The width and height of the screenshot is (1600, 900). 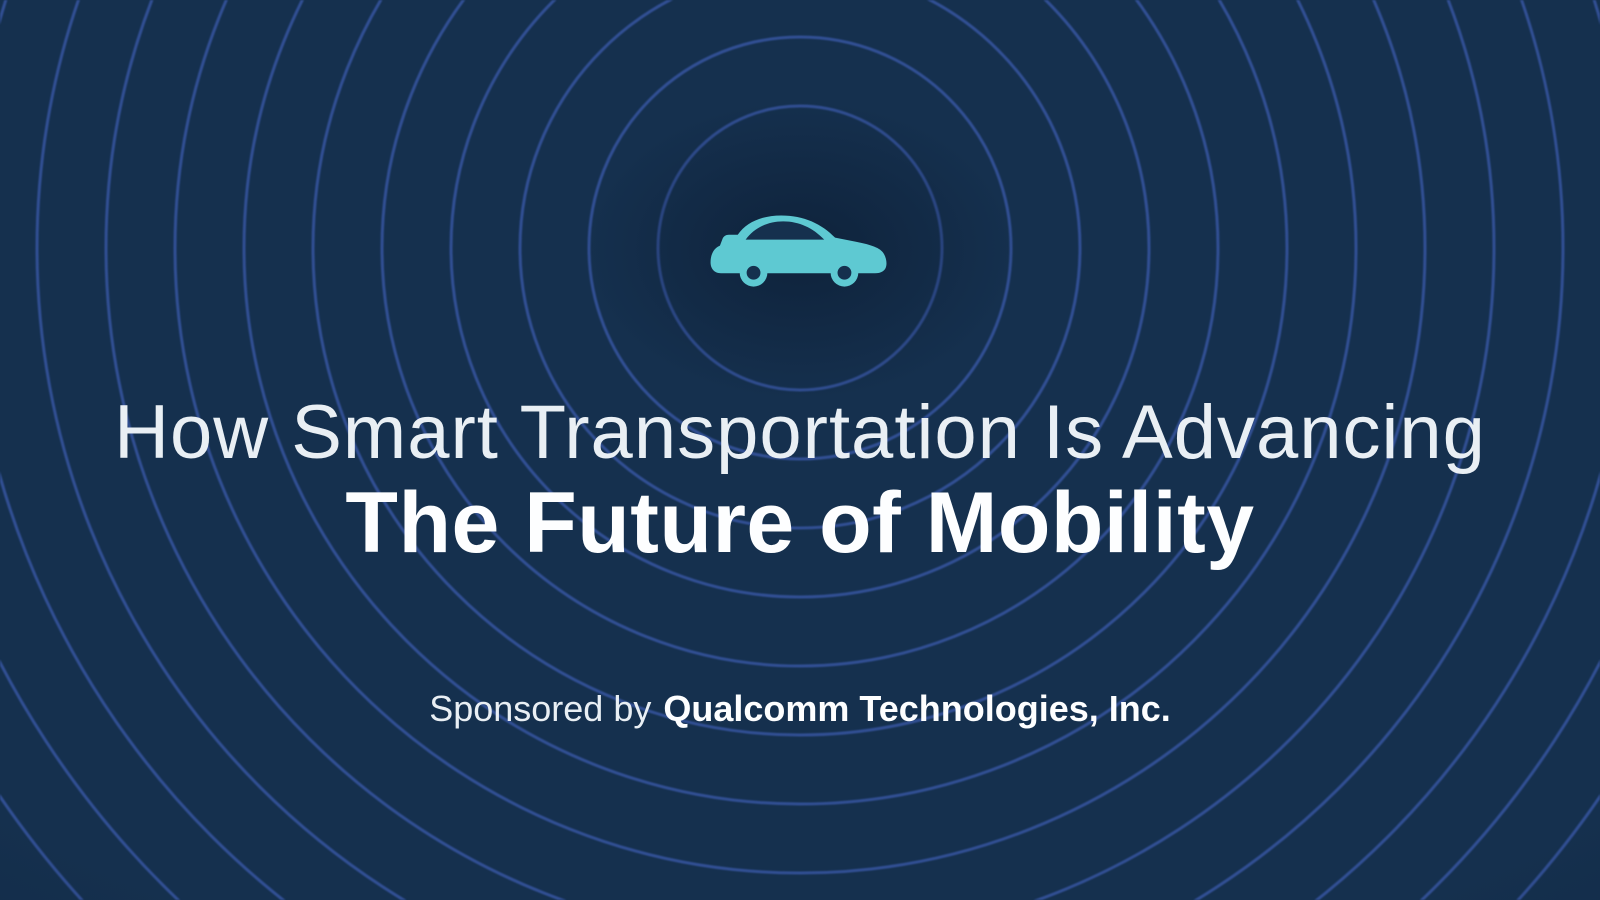 What do you see at coordinates (800, 523) in the screenshot?
I see `title-line-2: The Future of Mobility` at bounding box center [800, 523].